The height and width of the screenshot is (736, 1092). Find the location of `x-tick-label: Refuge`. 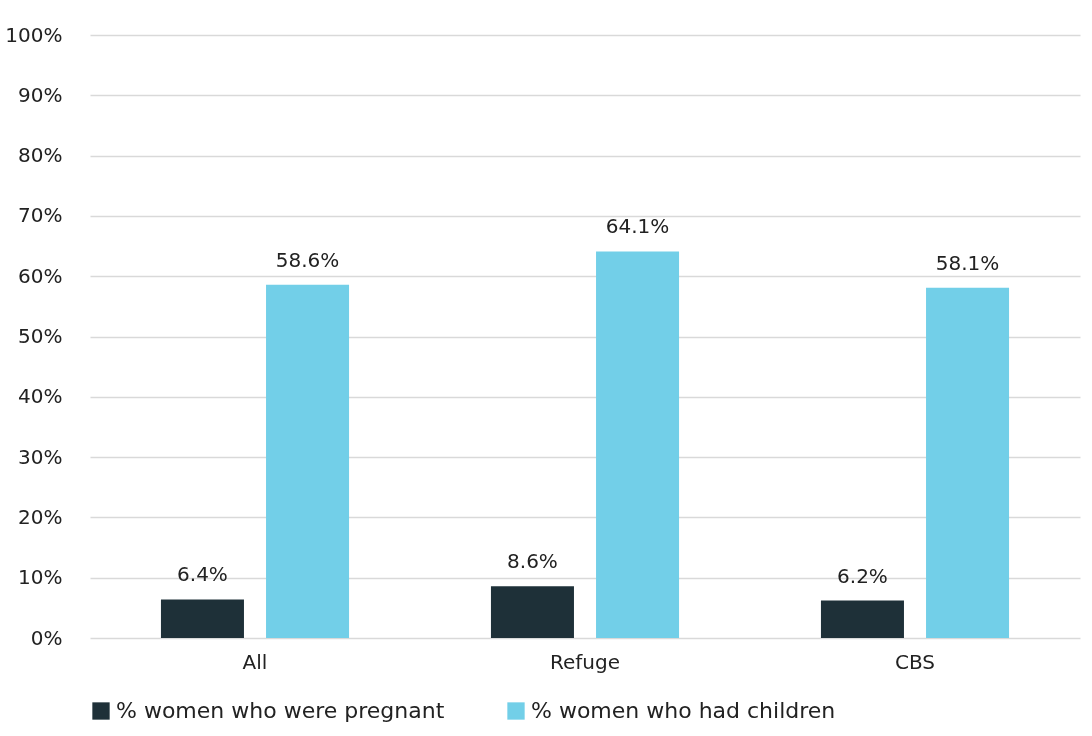

x-tick-label: Refuge is located at coordinates (585, 661).